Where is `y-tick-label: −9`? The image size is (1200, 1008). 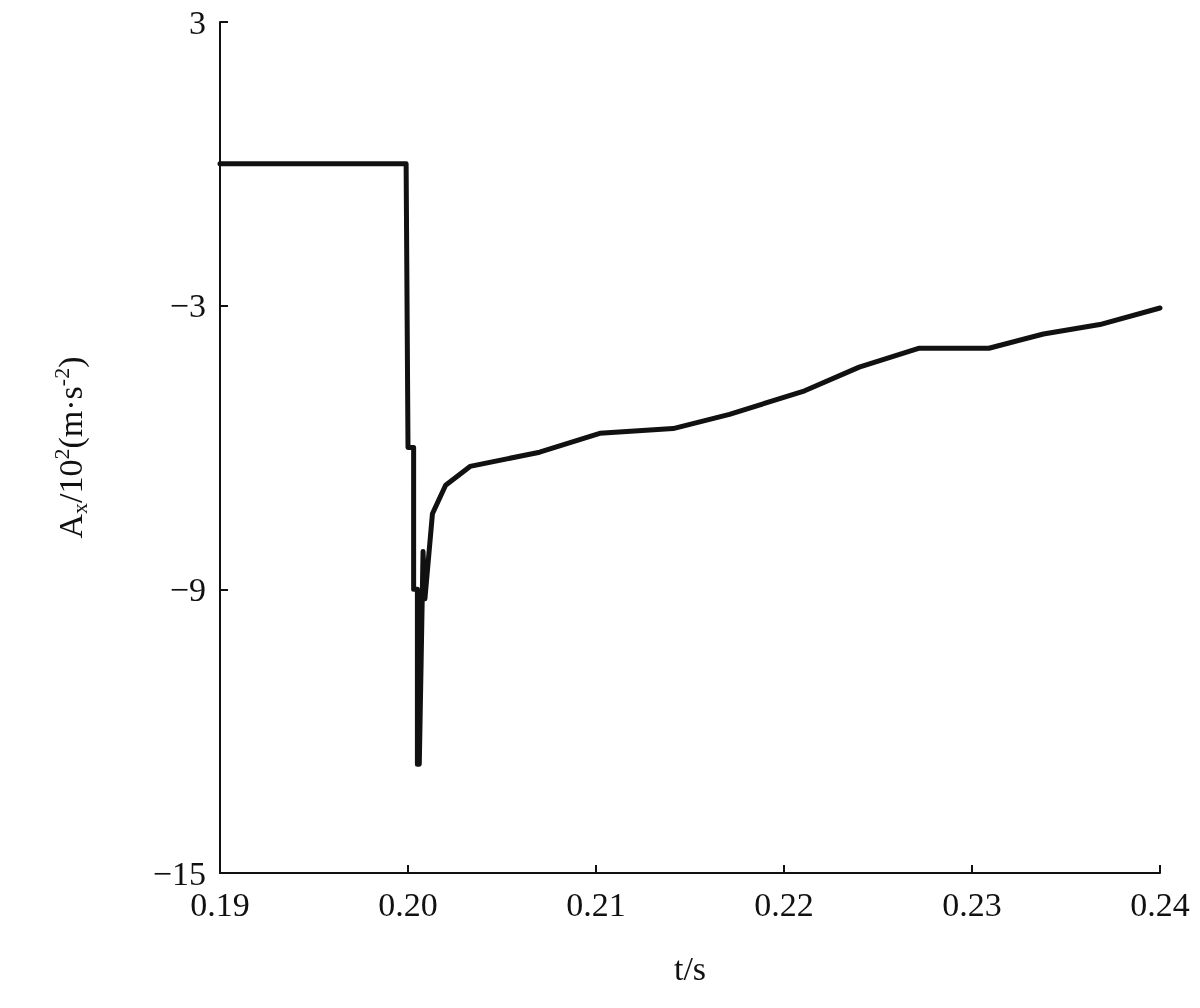 y-tick-label: −9 is located at coordinates (187, 589).